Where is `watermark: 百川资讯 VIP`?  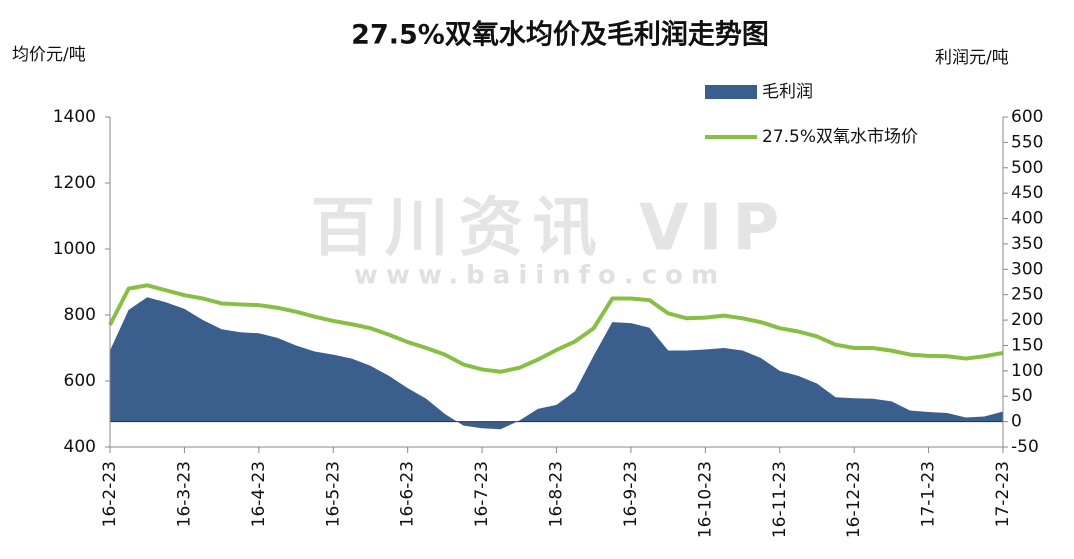
watermark: 百川资讯 VIP is located at coordinates (550, 229).